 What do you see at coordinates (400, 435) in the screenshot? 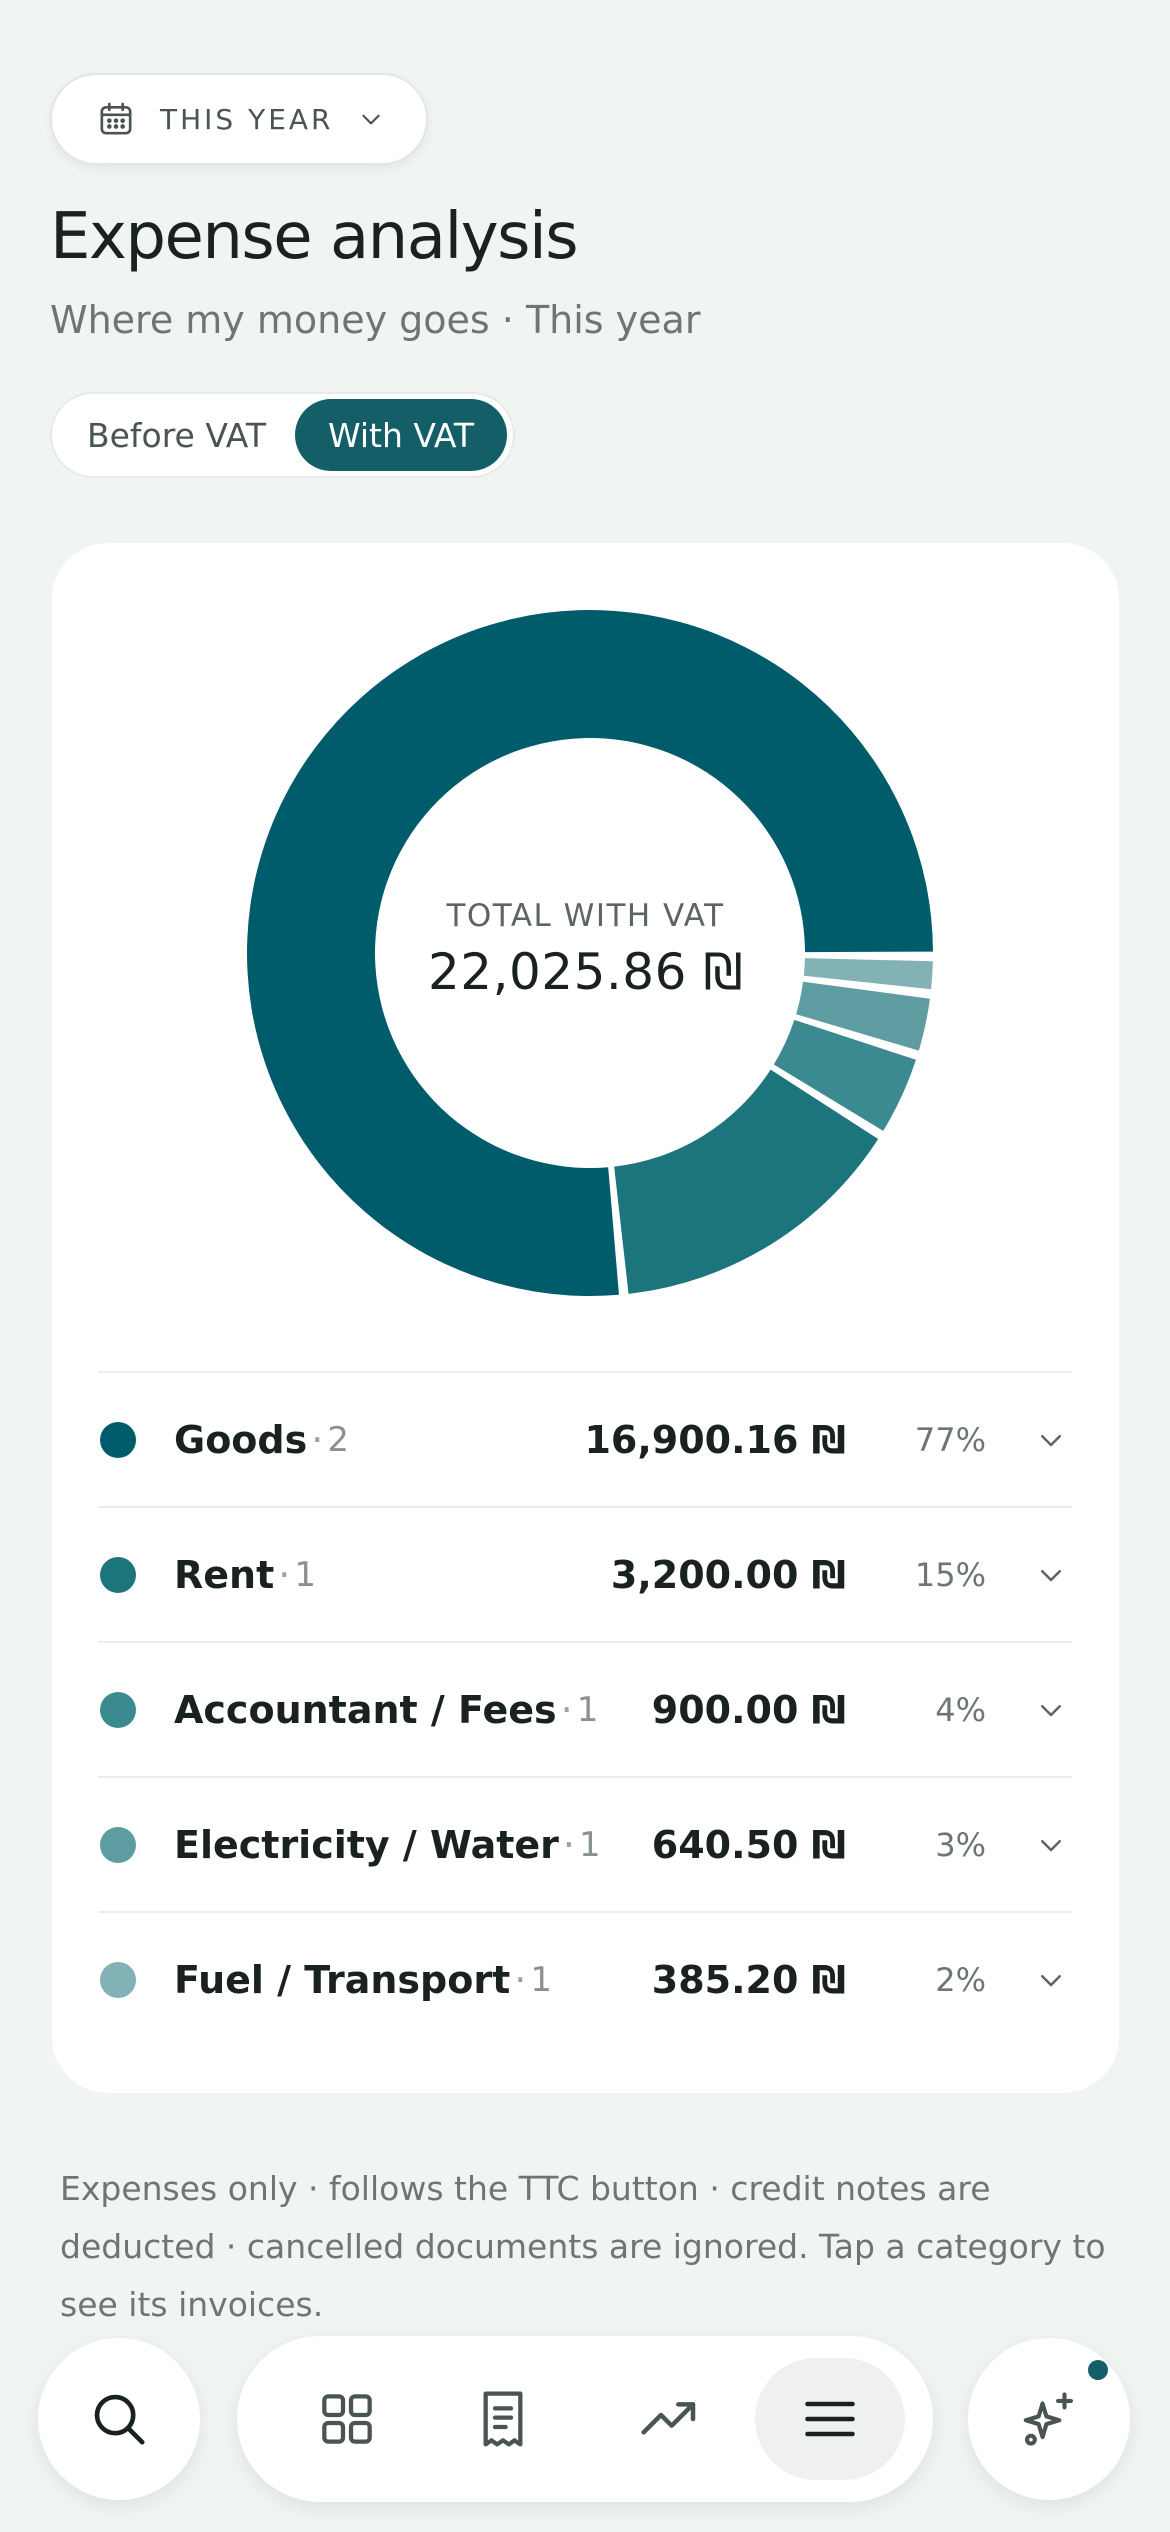
I see `with-vat-option: With VAT` at bounding box center [400, 435].